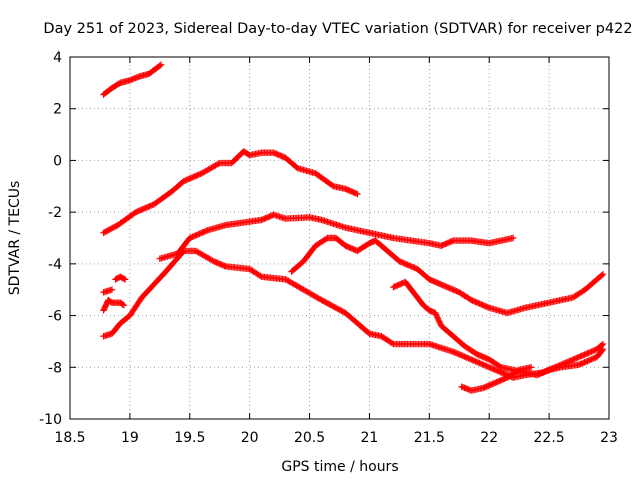 The height and width of the screenshot is (480, 640). I want to click on x-tick-label: 19, so click(130, 438).